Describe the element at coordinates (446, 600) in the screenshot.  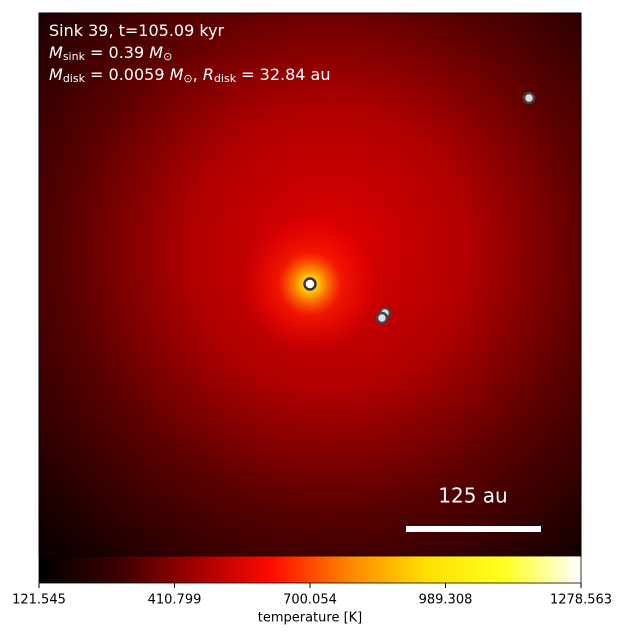
I see `x-tick-label: 989.308` at that location.